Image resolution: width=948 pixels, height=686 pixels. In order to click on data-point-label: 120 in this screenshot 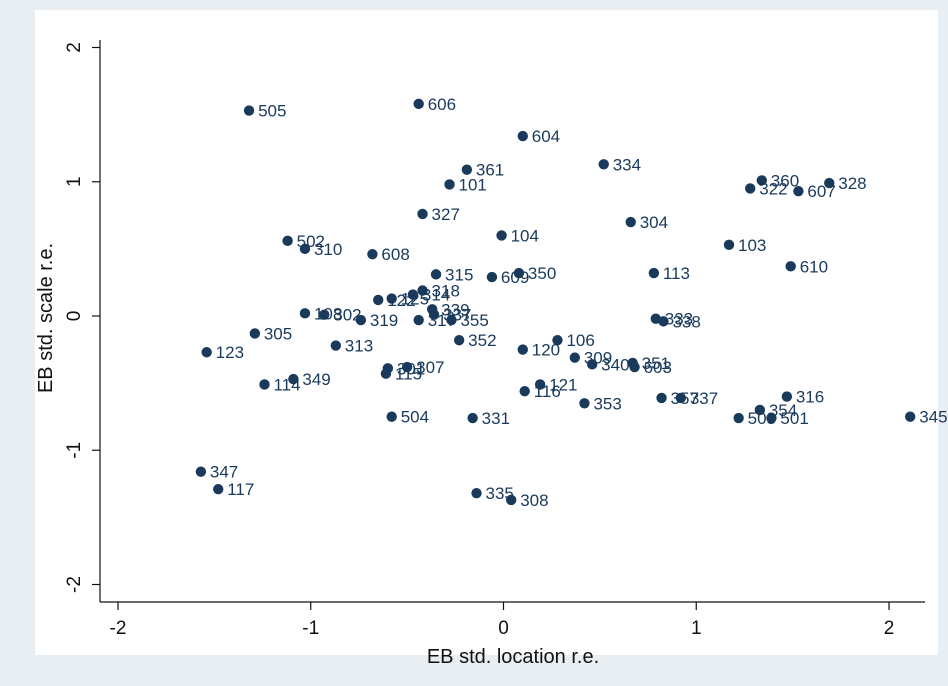, I will do `click(546, 350)`.